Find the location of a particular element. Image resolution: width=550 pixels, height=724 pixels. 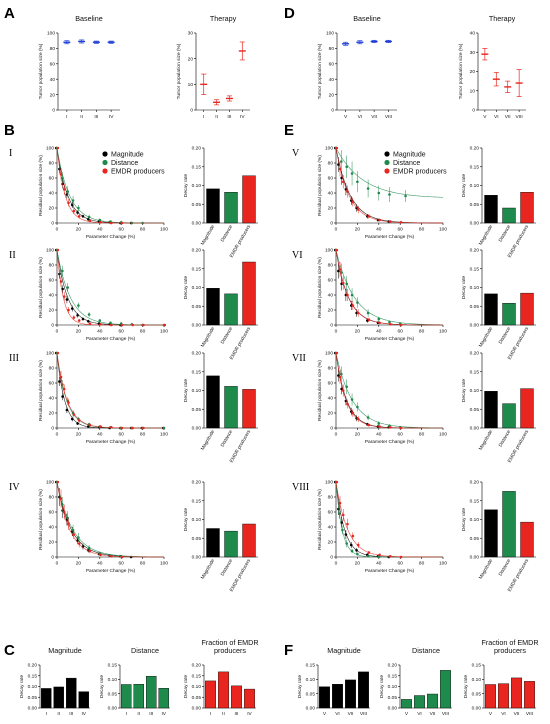

chart-b-iii-scatter-ytick-label-3: 60 is located at coordinates (52, 384).